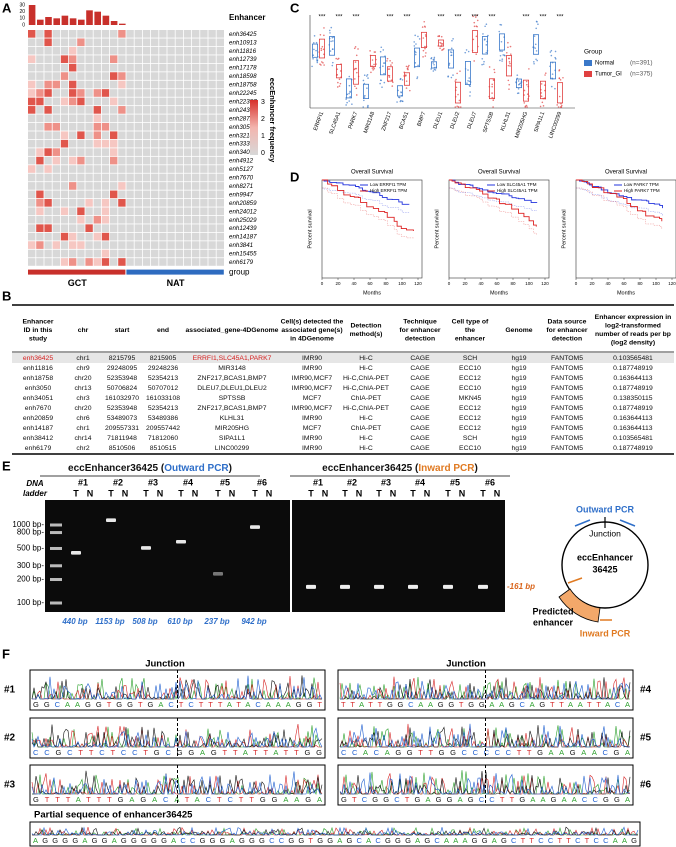 The image size is (676, 847). Describe the element at coordinates (83, 330) in the screenshot. I see `header-cell: chr` at that location.